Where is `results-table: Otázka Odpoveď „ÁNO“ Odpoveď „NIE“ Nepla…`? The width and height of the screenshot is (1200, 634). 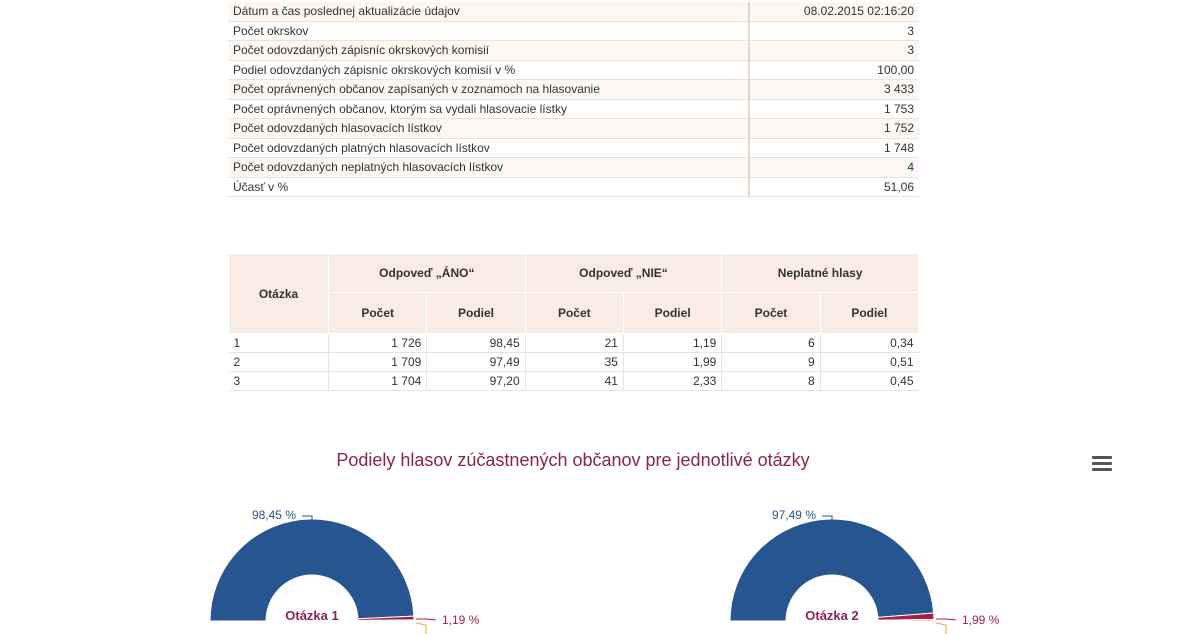 results-table: Otázka Odpoveď „ÁNO“ Odpoveď „NIE“ Nepla… is located at coordinates (574, 322).